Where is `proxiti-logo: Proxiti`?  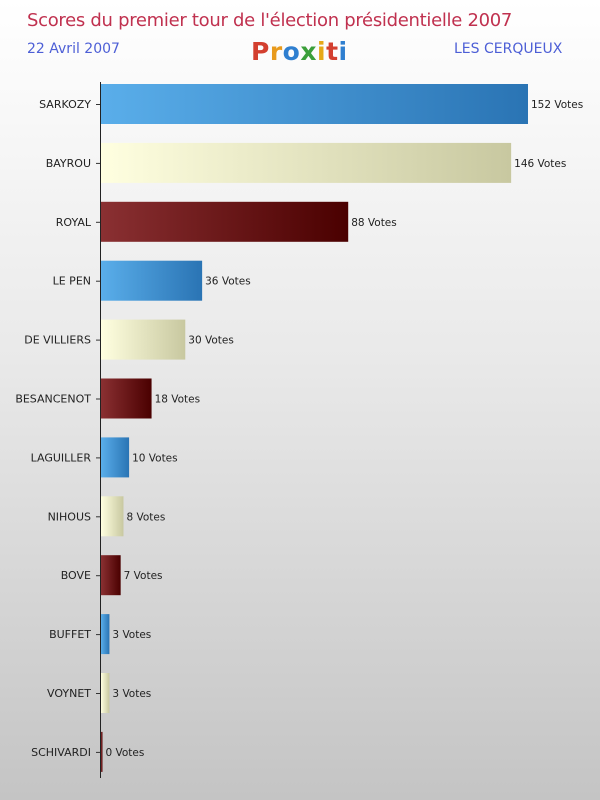 proxiti-logo: Proxiti is located at coordinates (299, 51).